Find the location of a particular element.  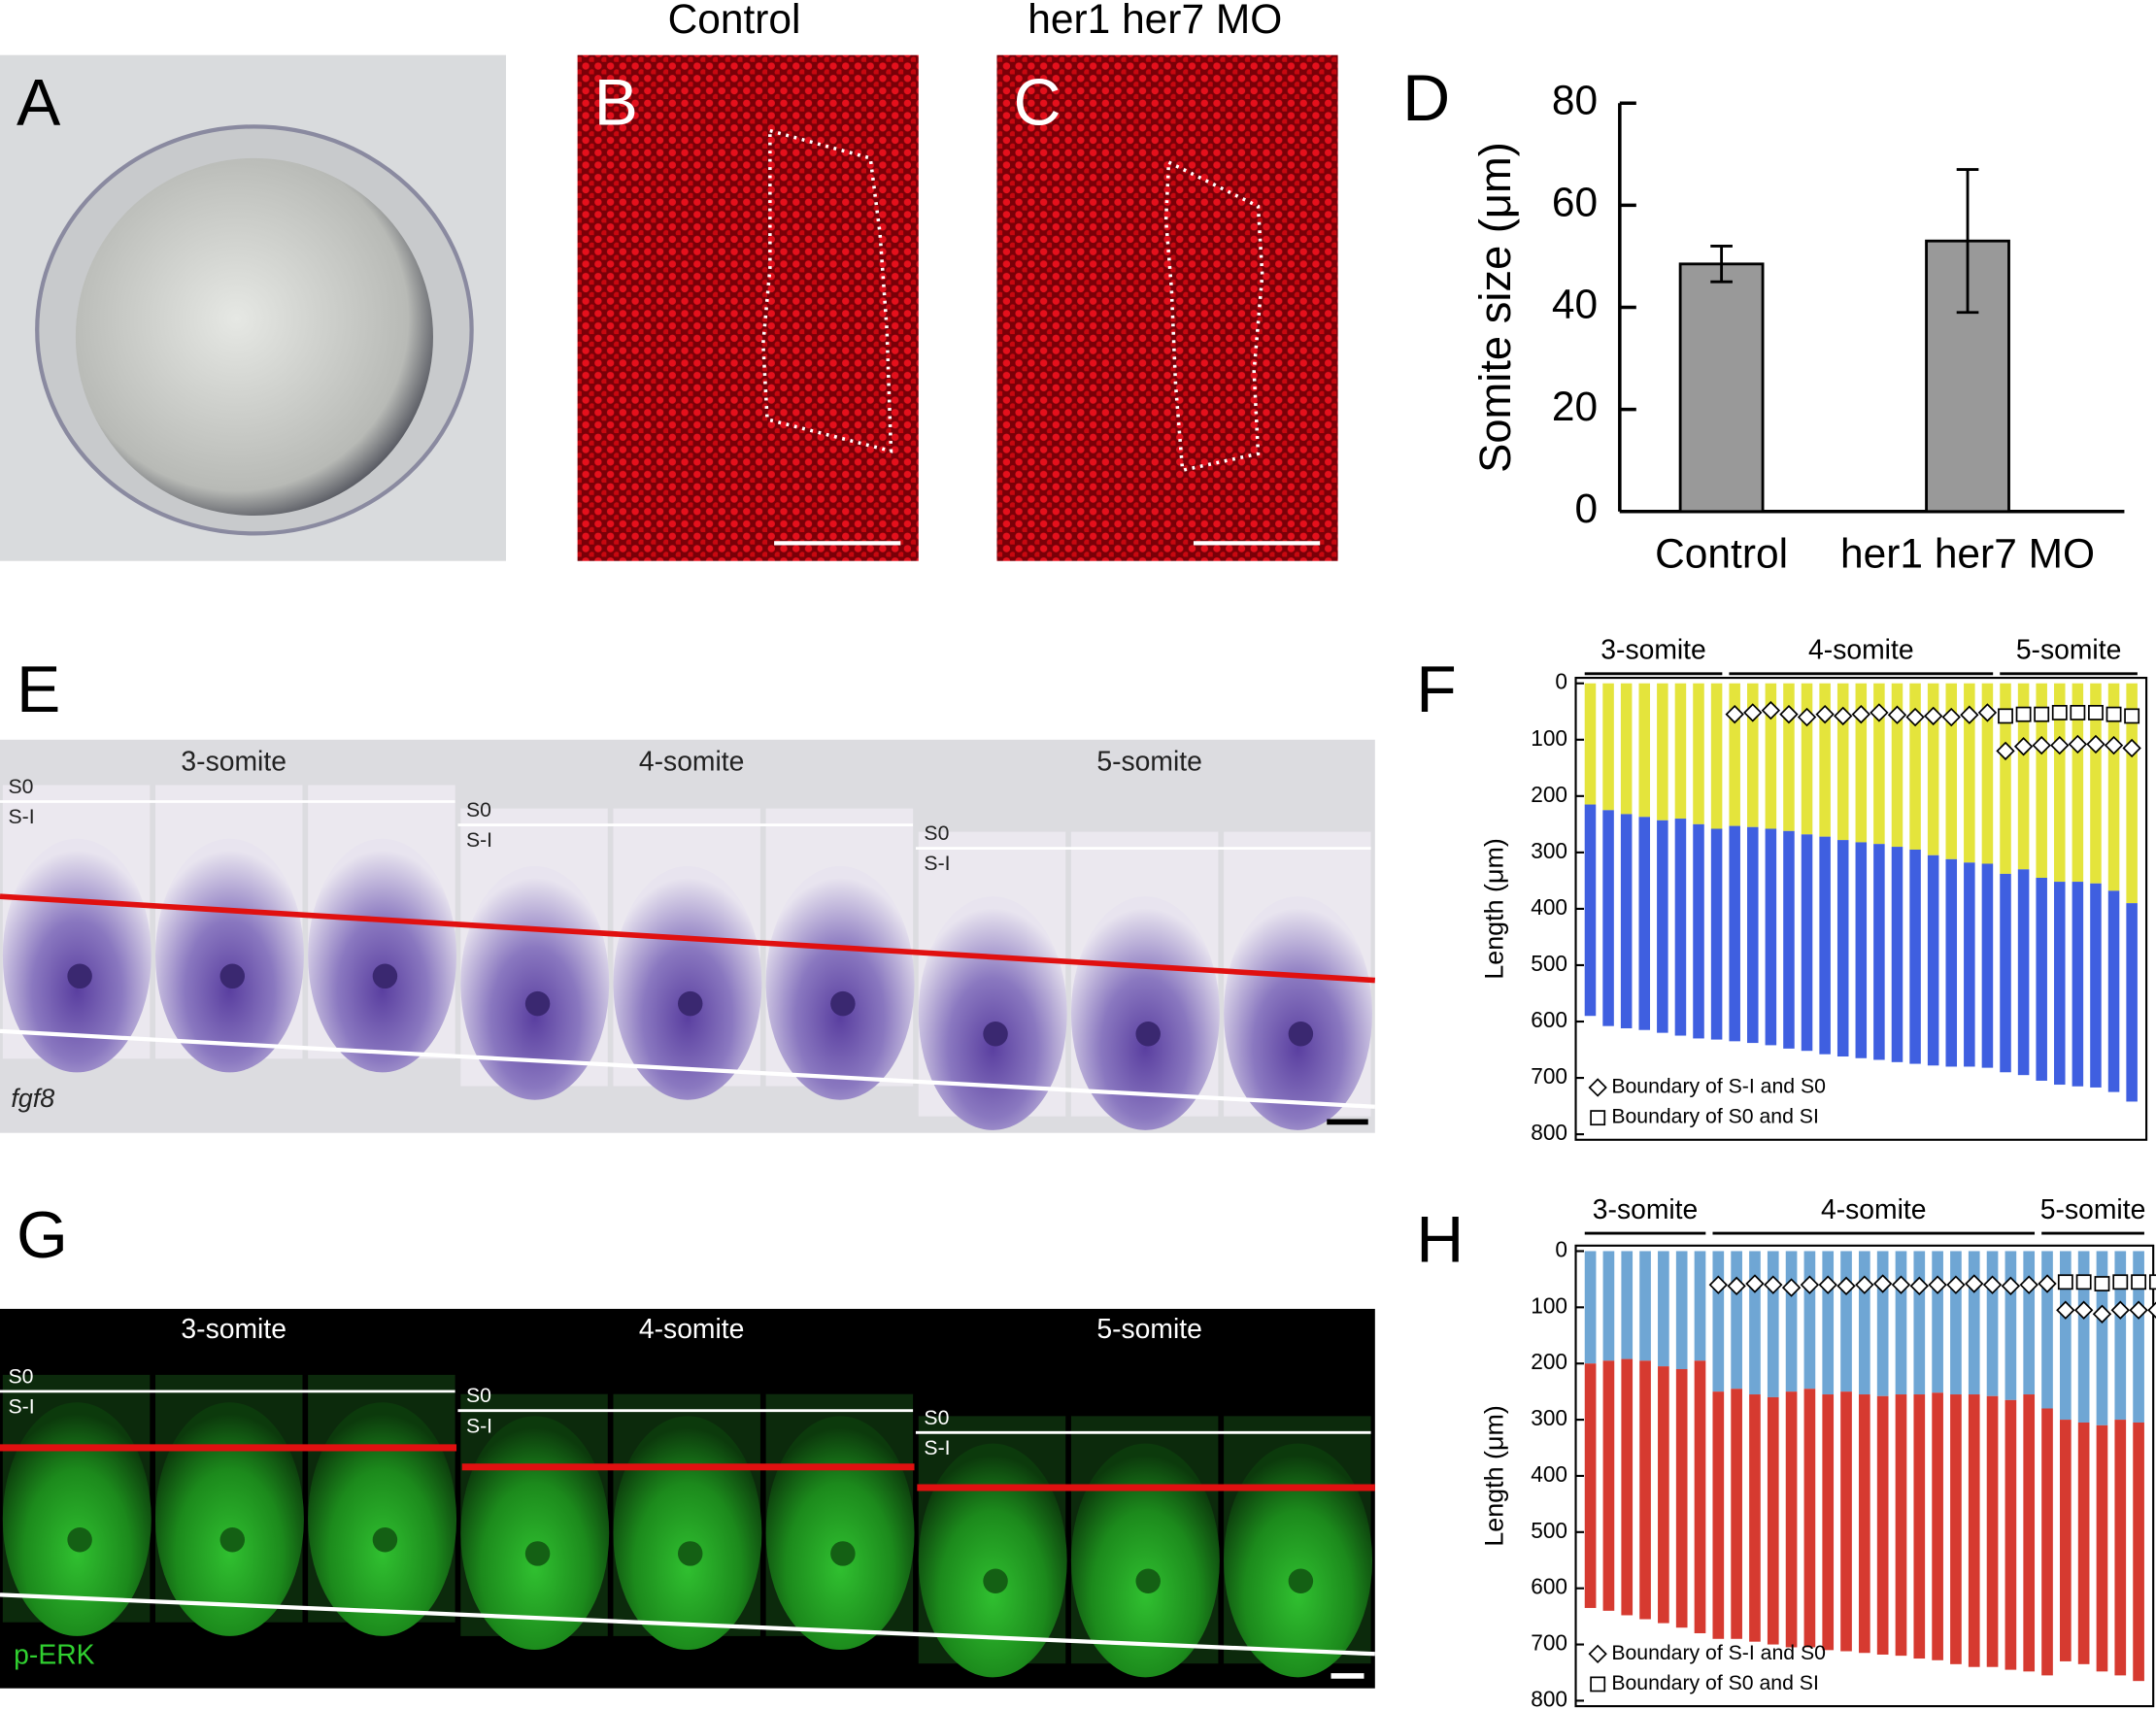

white-line is located at coordinates (687, 1069).